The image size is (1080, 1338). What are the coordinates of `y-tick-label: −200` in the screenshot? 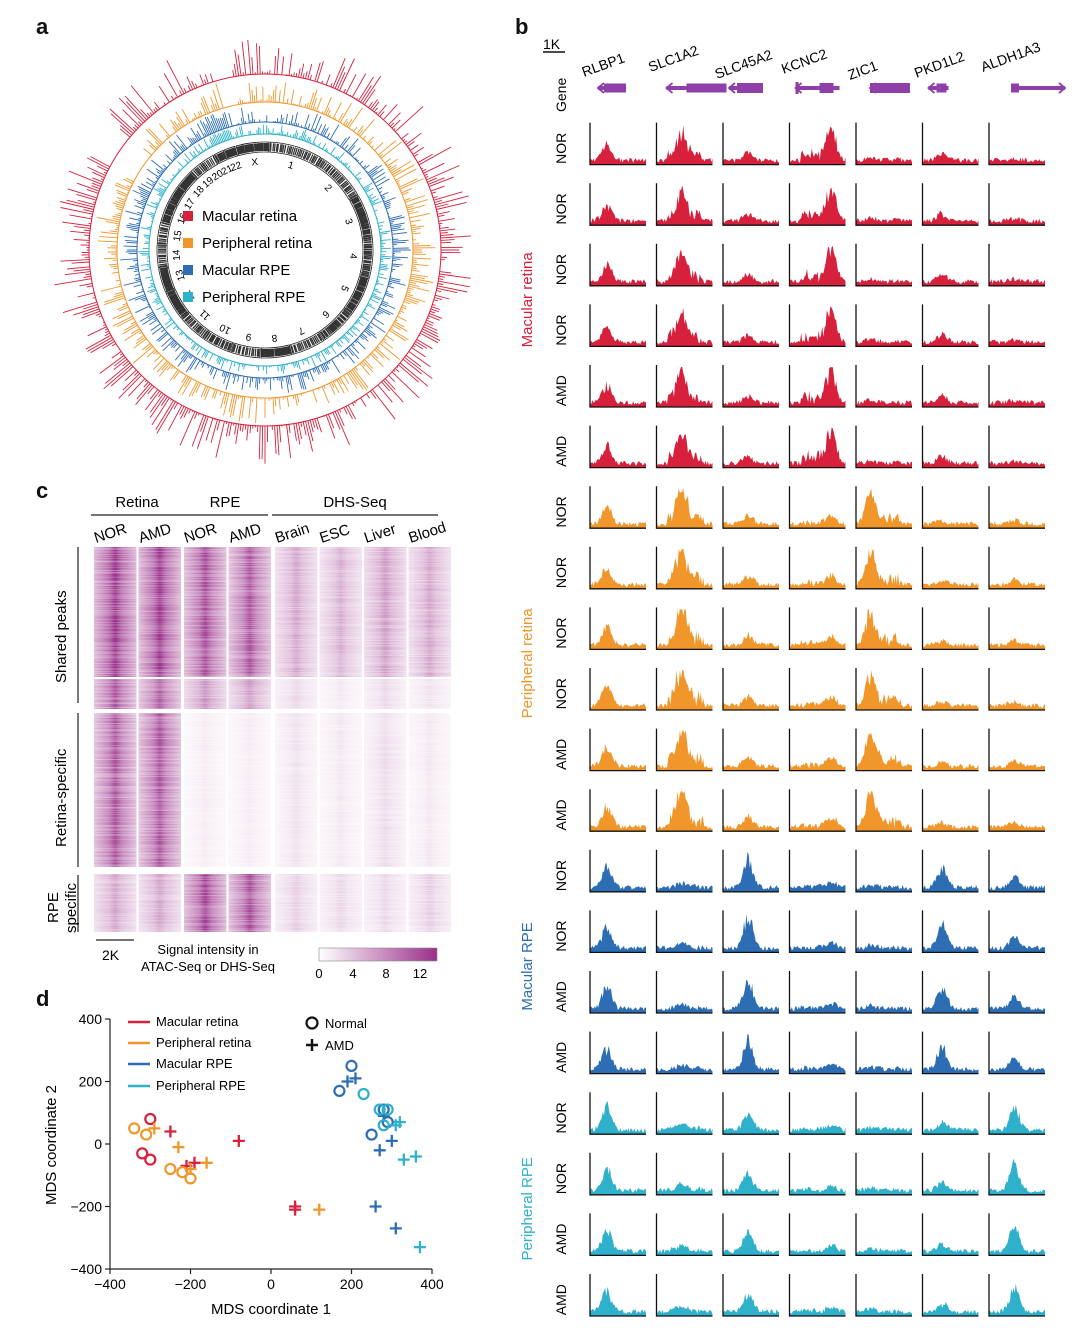 It's located at (86, 1207).